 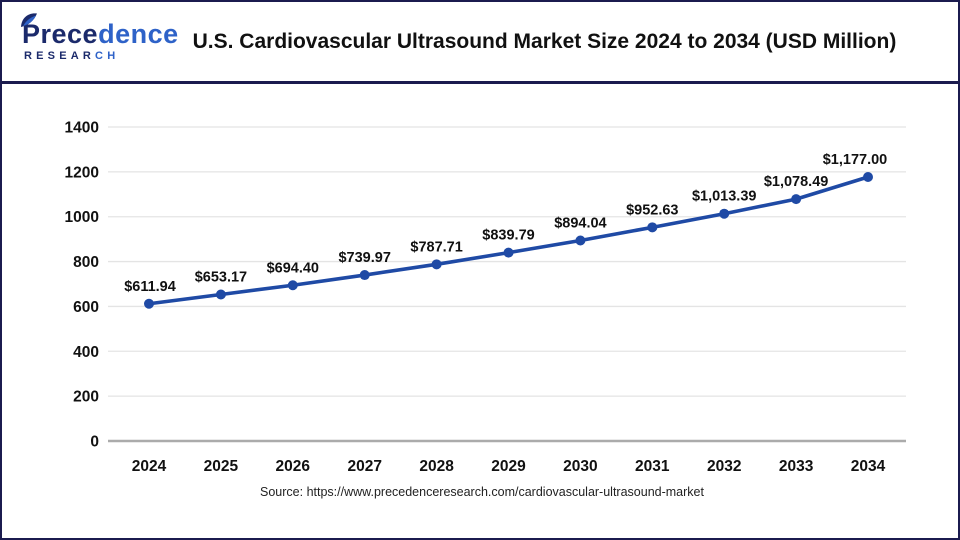 What do you see at coordinates (86, 397) in the screenshot?
I see `y-axis-tick-label: 200` at bounding box center [86, 397].